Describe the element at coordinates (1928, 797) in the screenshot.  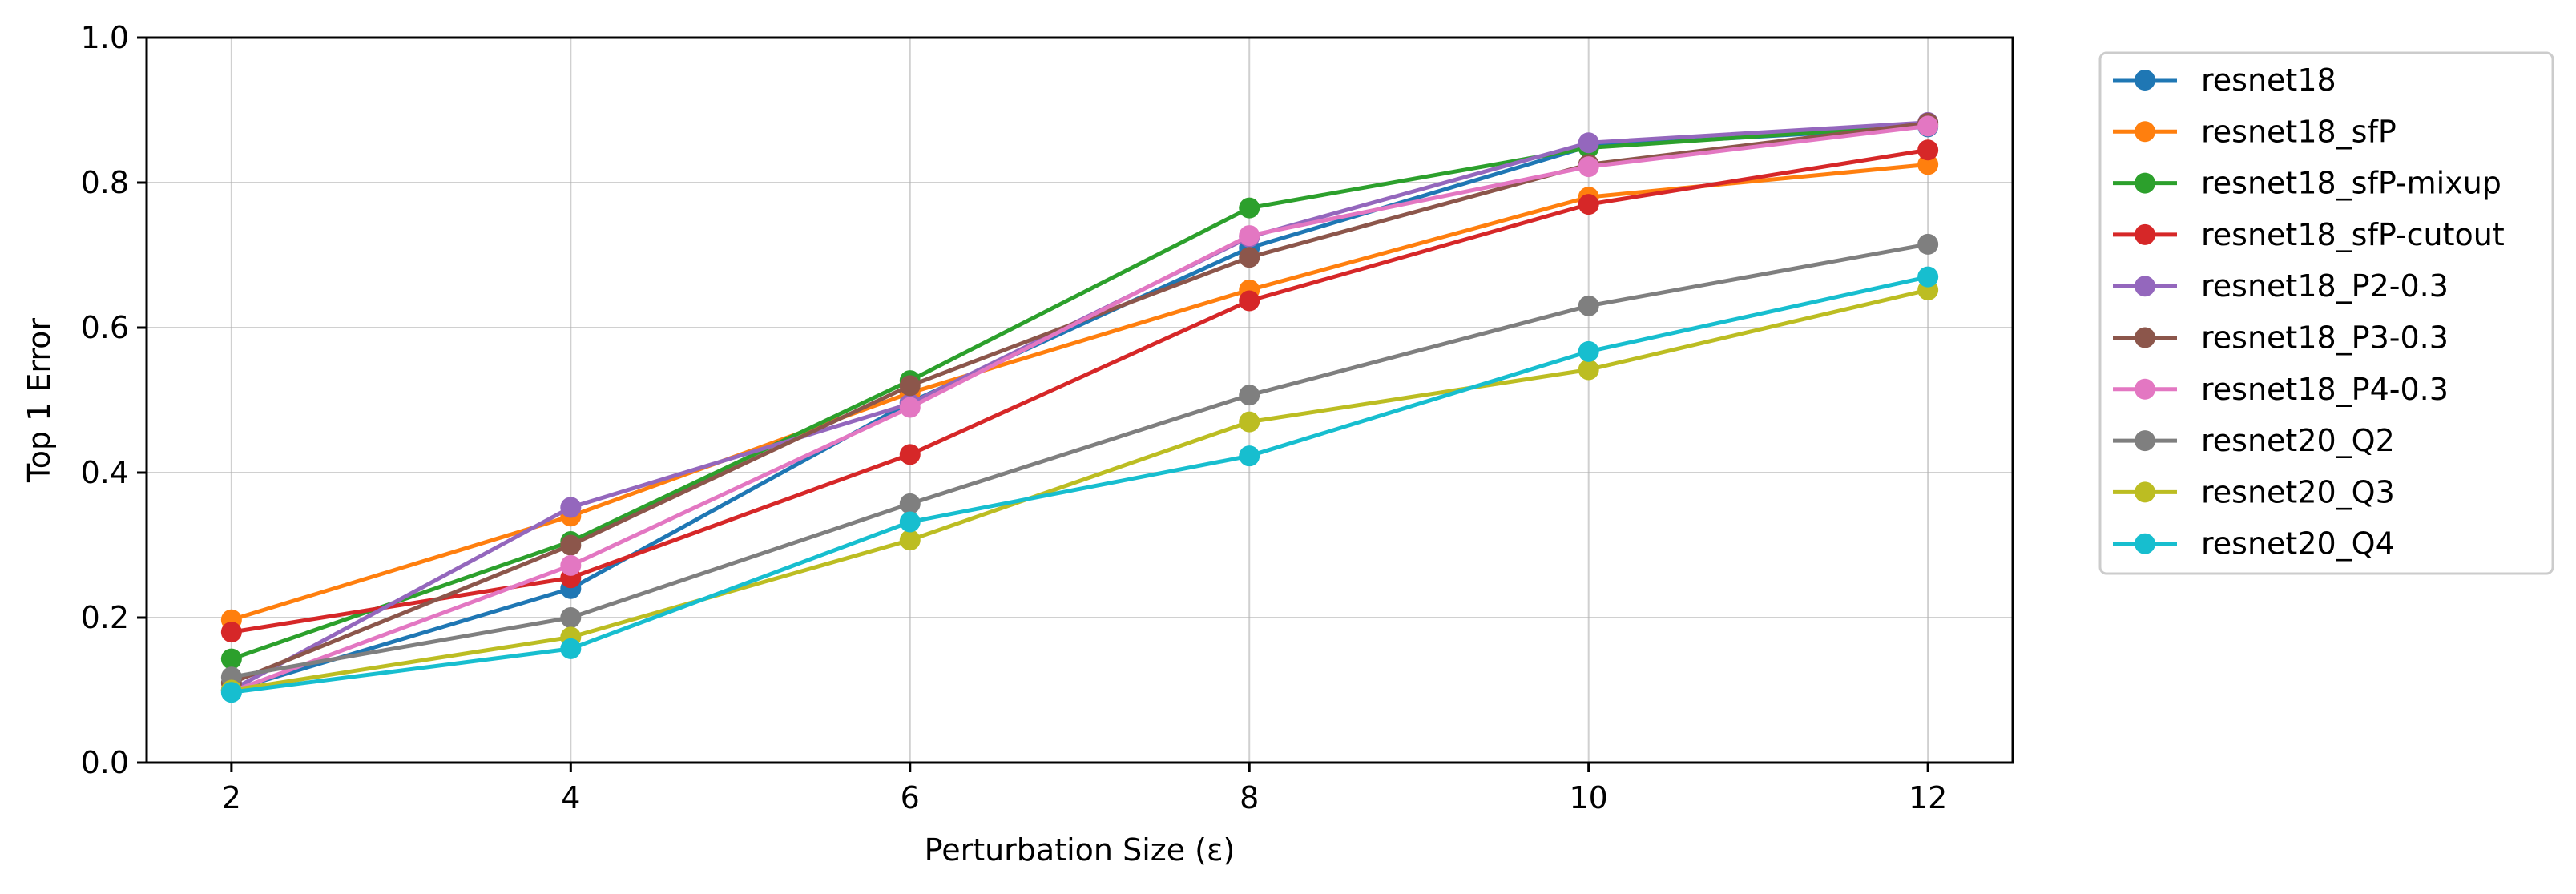
I see `x-tick-label: 12` at that location.